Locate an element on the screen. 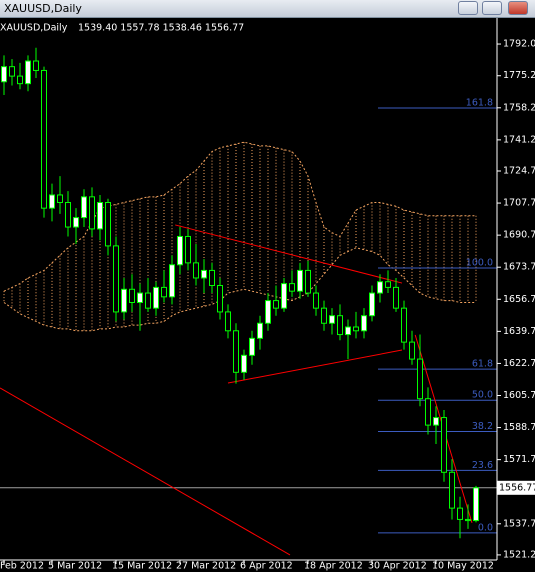 The height and width of the screenshot is (572, 535). y-tick-label: 1639.70 is located at coordinates (519, 331).